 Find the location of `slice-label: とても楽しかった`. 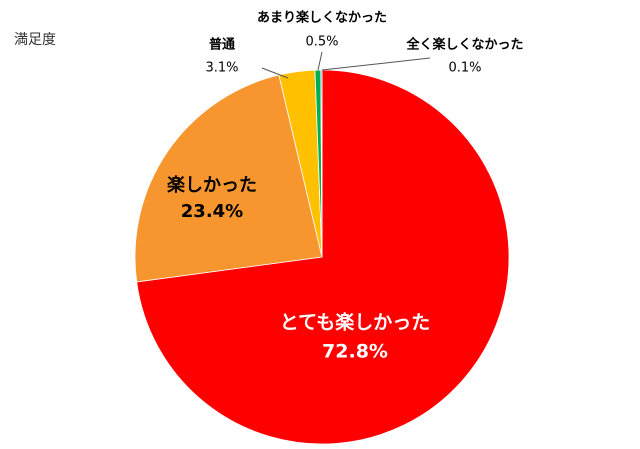

slice-label: とても楽しかった is located at coordinates (355, 322).